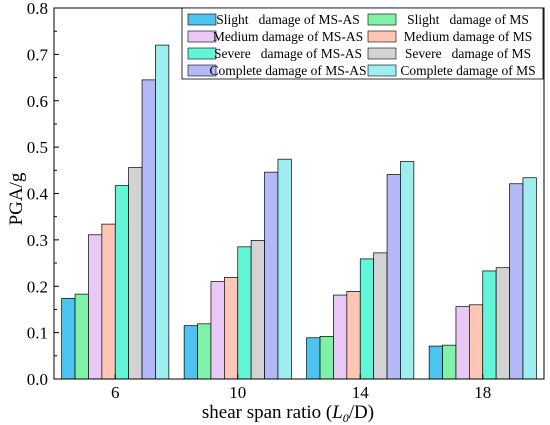 The height and width of the screenshot is (425, 550). I want to click on y-tick-label: 0.3, so click(37, 240).